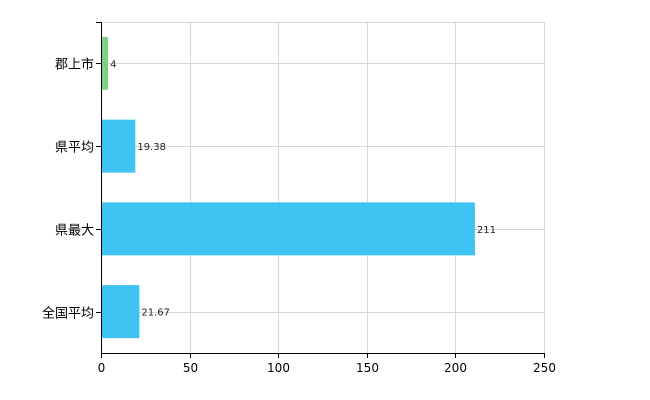 The image size is (650, 400). What do you see at coordinates (278, 368) in the screenshot?
I see `x-tick-label: 100` at bounding box center [278, 368].